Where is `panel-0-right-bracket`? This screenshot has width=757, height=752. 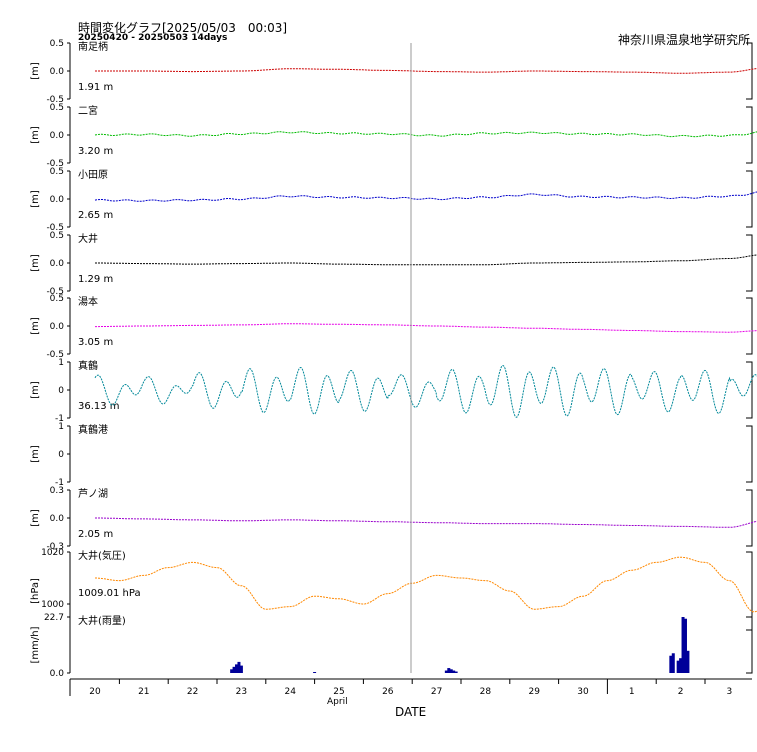
panel-0-right-bracket is located at coordinates (749, 71).